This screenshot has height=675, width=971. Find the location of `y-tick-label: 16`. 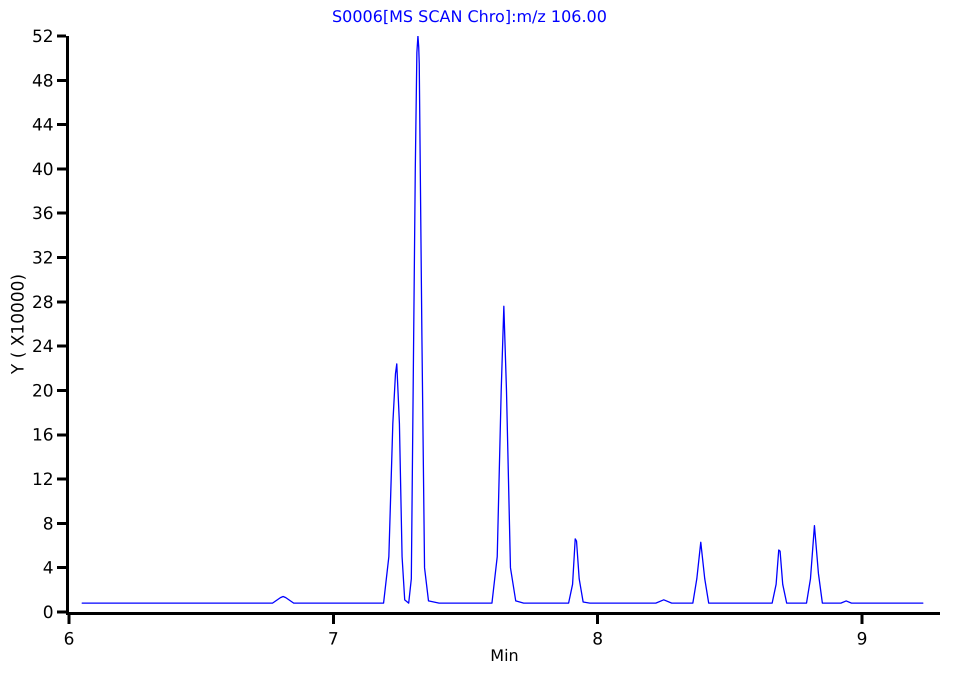

y-tick-label: 16 is located at coordinates (43, 436).